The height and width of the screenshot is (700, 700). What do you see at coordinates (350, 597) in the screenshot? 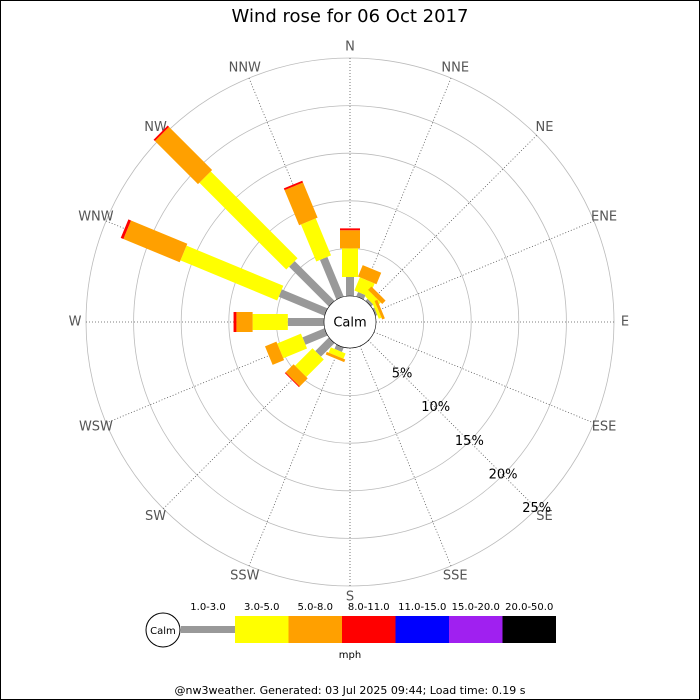
I see `direction-label: S` at bounding box center [350, 597].